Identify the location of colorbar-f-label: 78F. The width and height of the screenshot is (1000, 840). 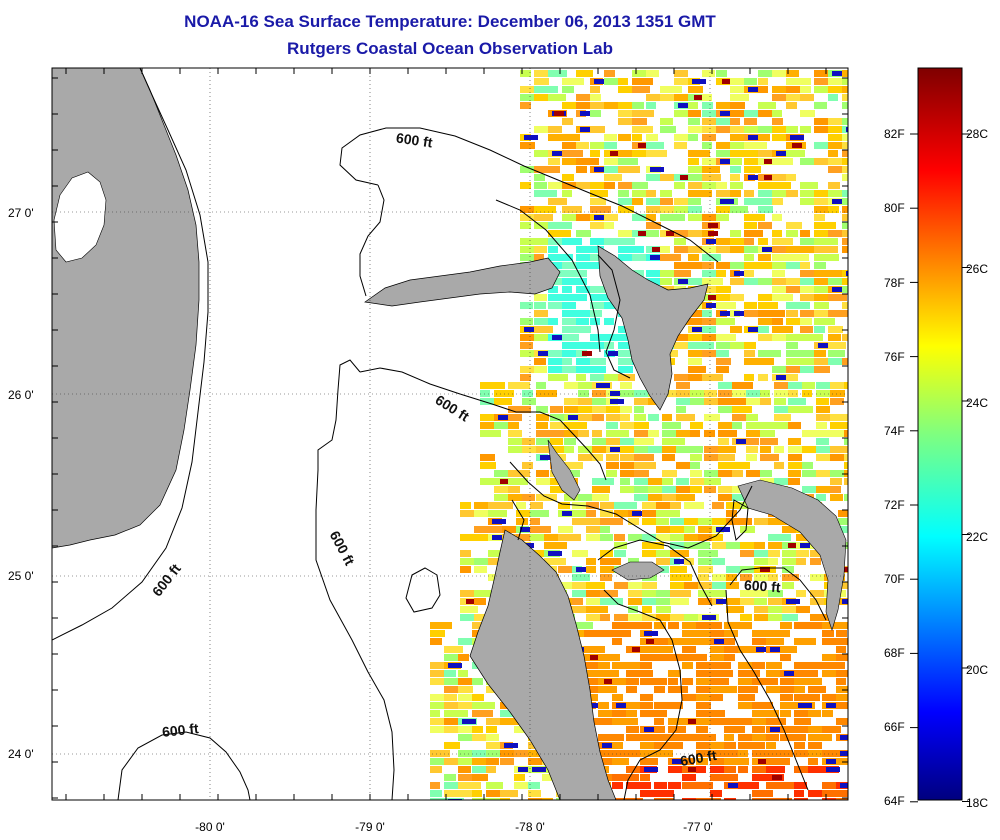
(894, 283).